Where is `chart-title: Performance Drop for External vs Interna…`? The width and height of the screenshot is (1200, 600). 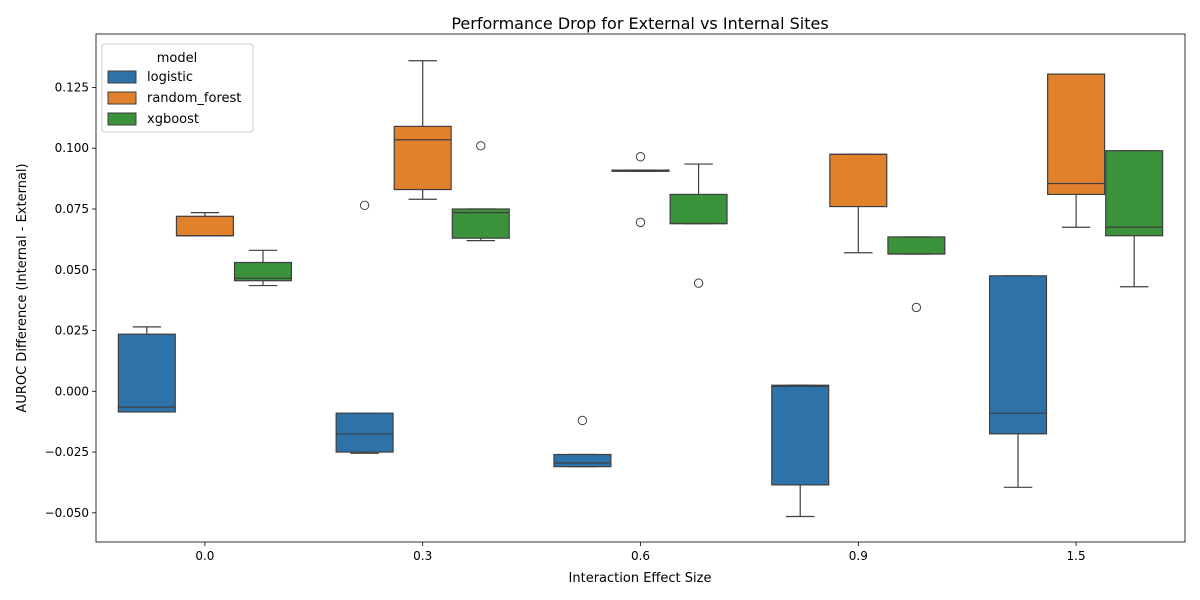
chart-title: Performance Drop for External vs Interna… is located at coordinates (639, 23).